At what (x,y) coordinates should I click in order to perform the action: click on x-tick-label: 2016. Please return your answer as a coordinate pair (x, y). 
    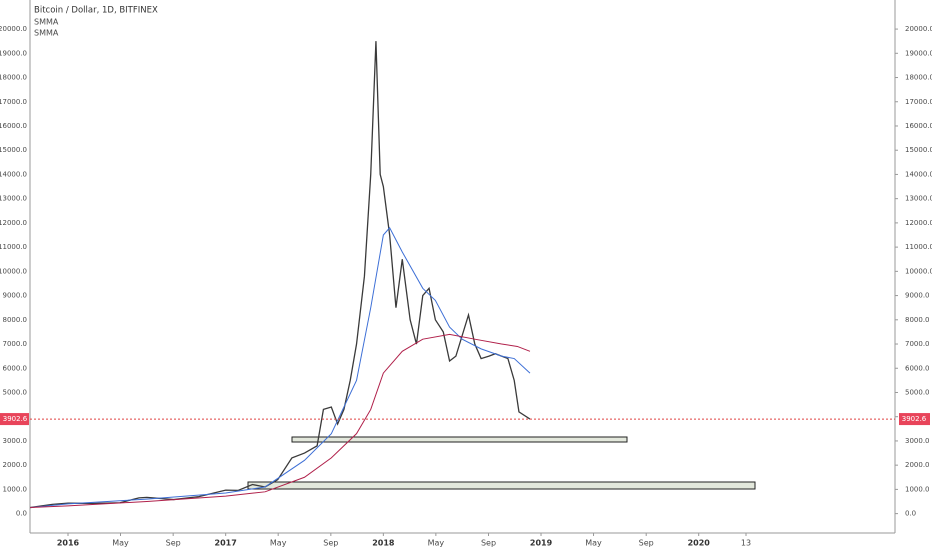
    Looking at the image, I should click on (68, 543).